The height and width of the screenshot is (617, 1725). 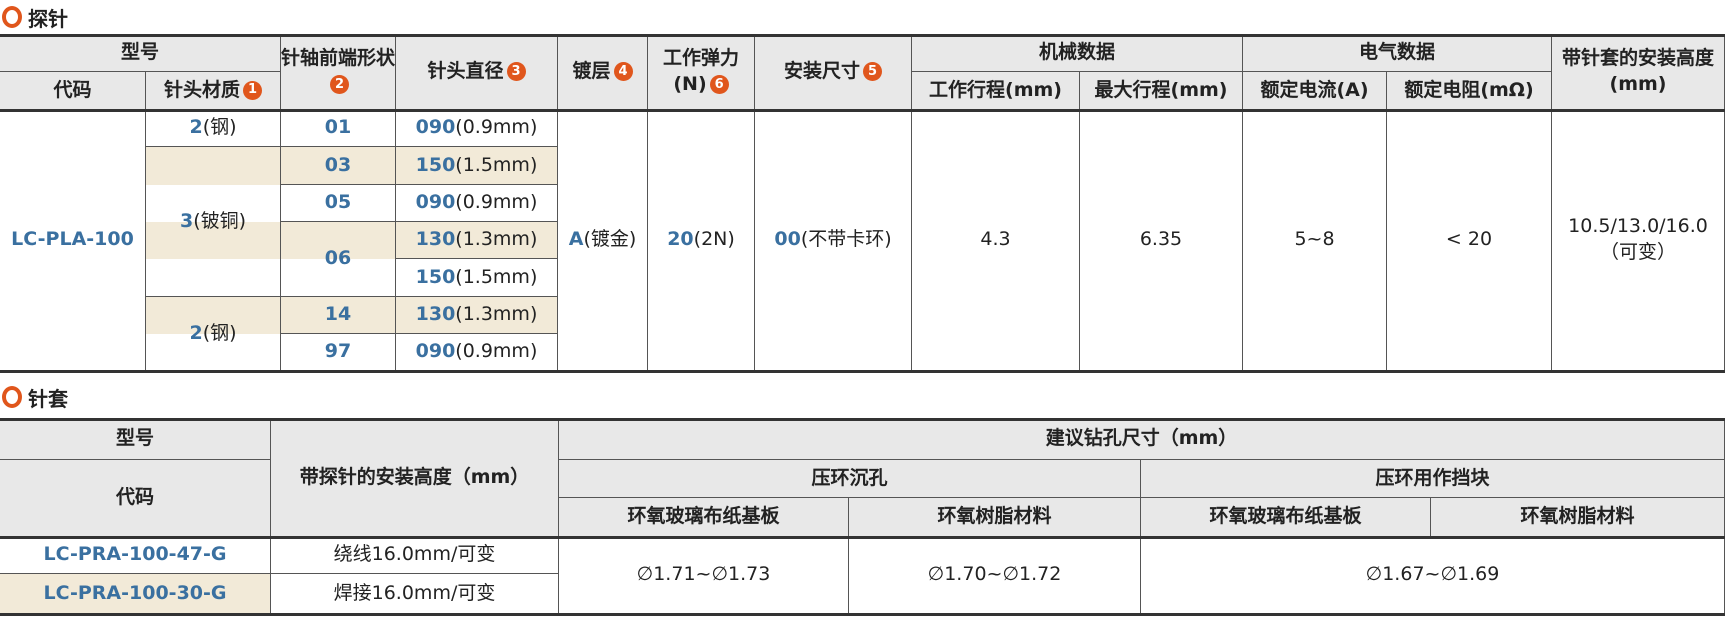 I want to click on header-working-stroke: 工作行程(mm), so click(x=996, y=91).